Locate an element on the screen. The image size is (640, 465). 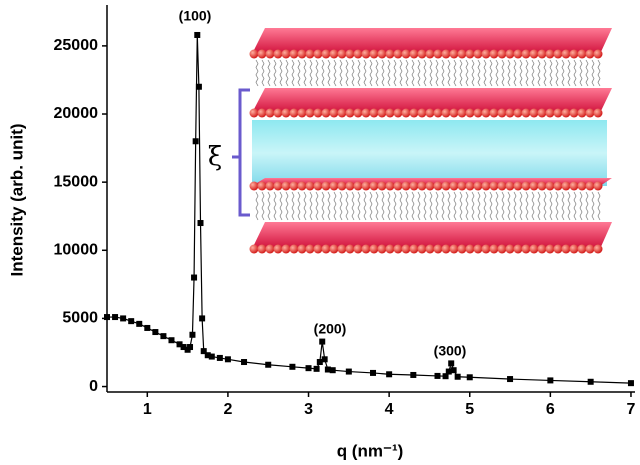
x-tick-label: 5 is located at coordinates (469, 409).